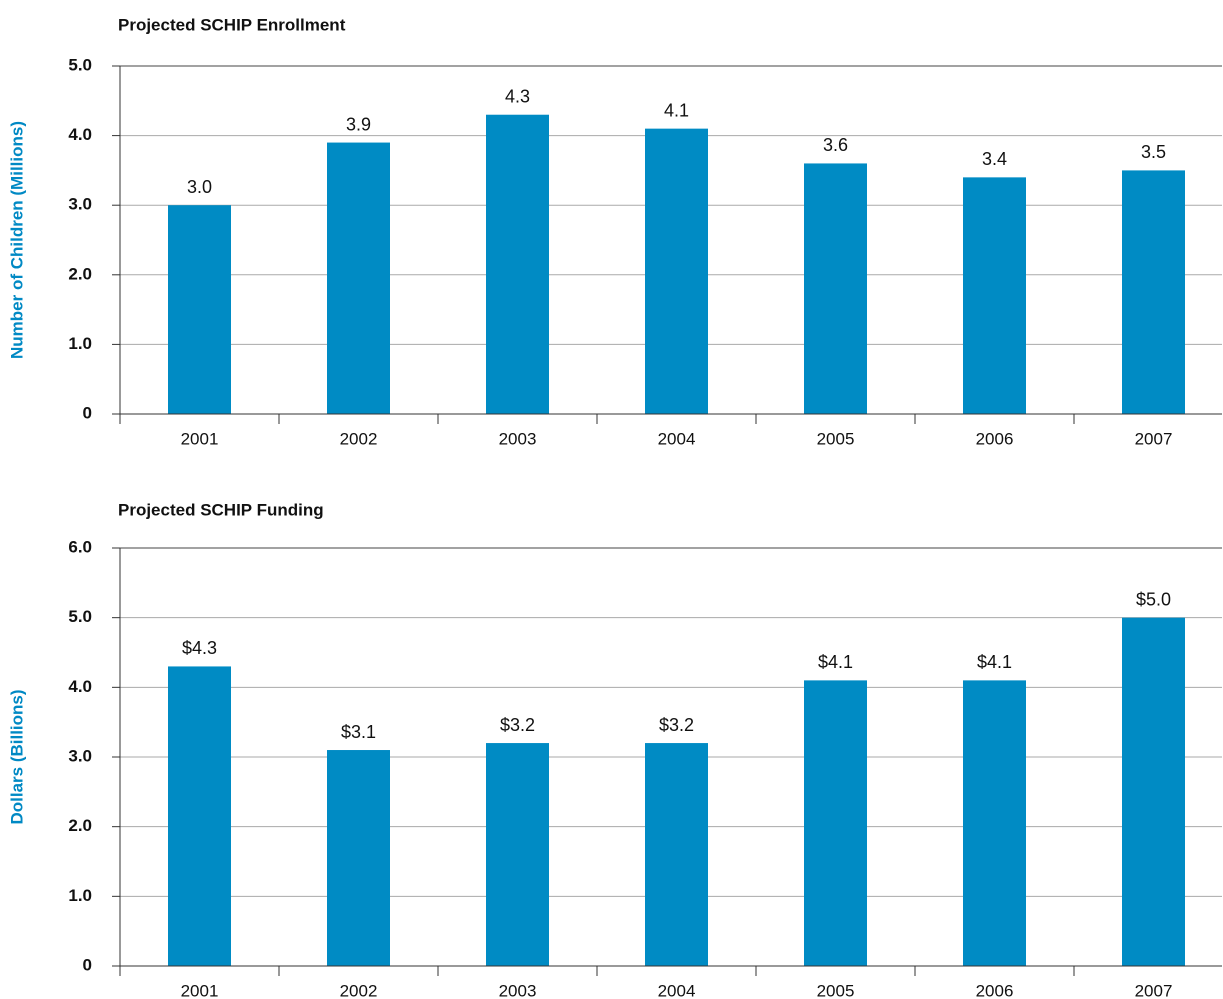  I want to click on value-label: 4.1, so click(676, 110).